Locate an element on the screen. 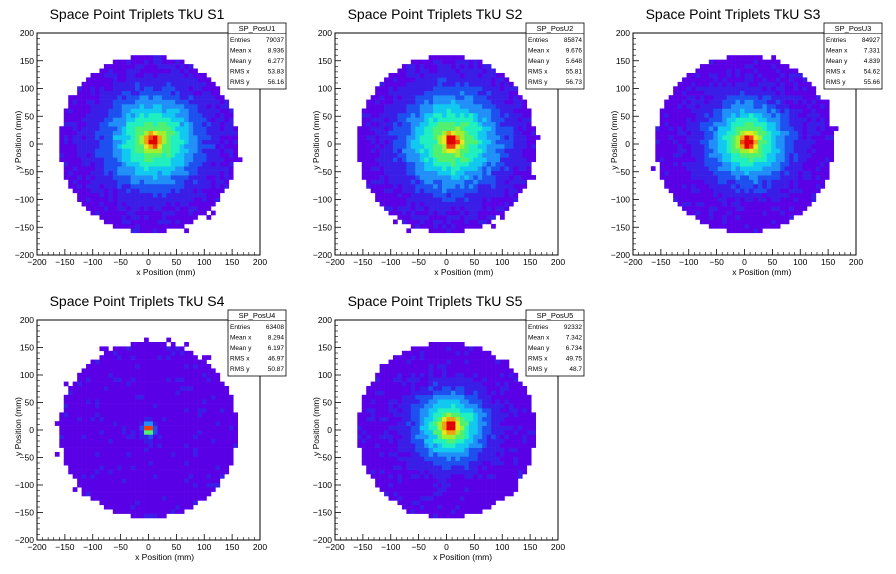 The width and height of the screenshot is (896, 574). y-axis-label: y Position (mm) is located at coordinates (18, 140).